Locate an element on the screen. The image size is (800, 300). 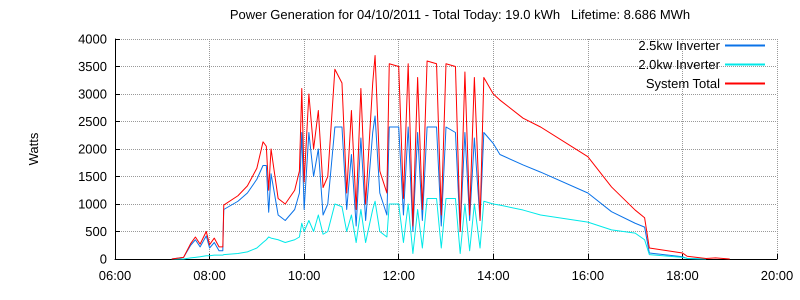
x-tick-label: 18:00 is located at coordinates (682, 275).